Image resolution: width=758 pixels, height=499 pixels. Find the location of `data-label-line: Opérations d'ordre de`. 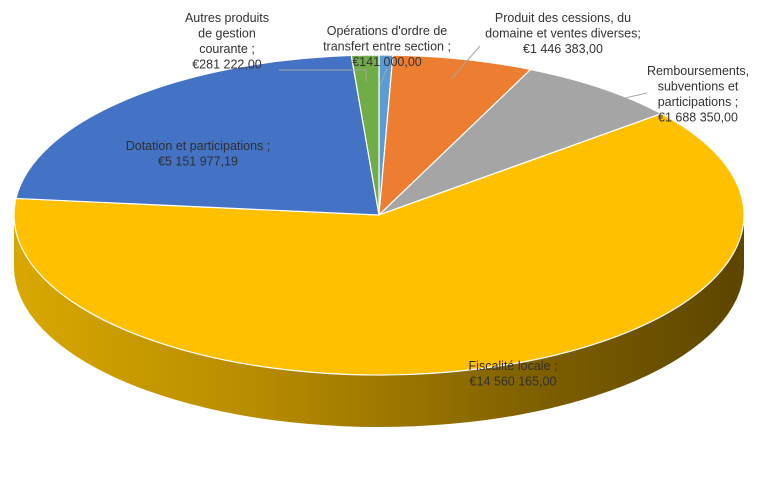

data-label-line: Opérations d'ordre de is located at coordinates (387, 31).